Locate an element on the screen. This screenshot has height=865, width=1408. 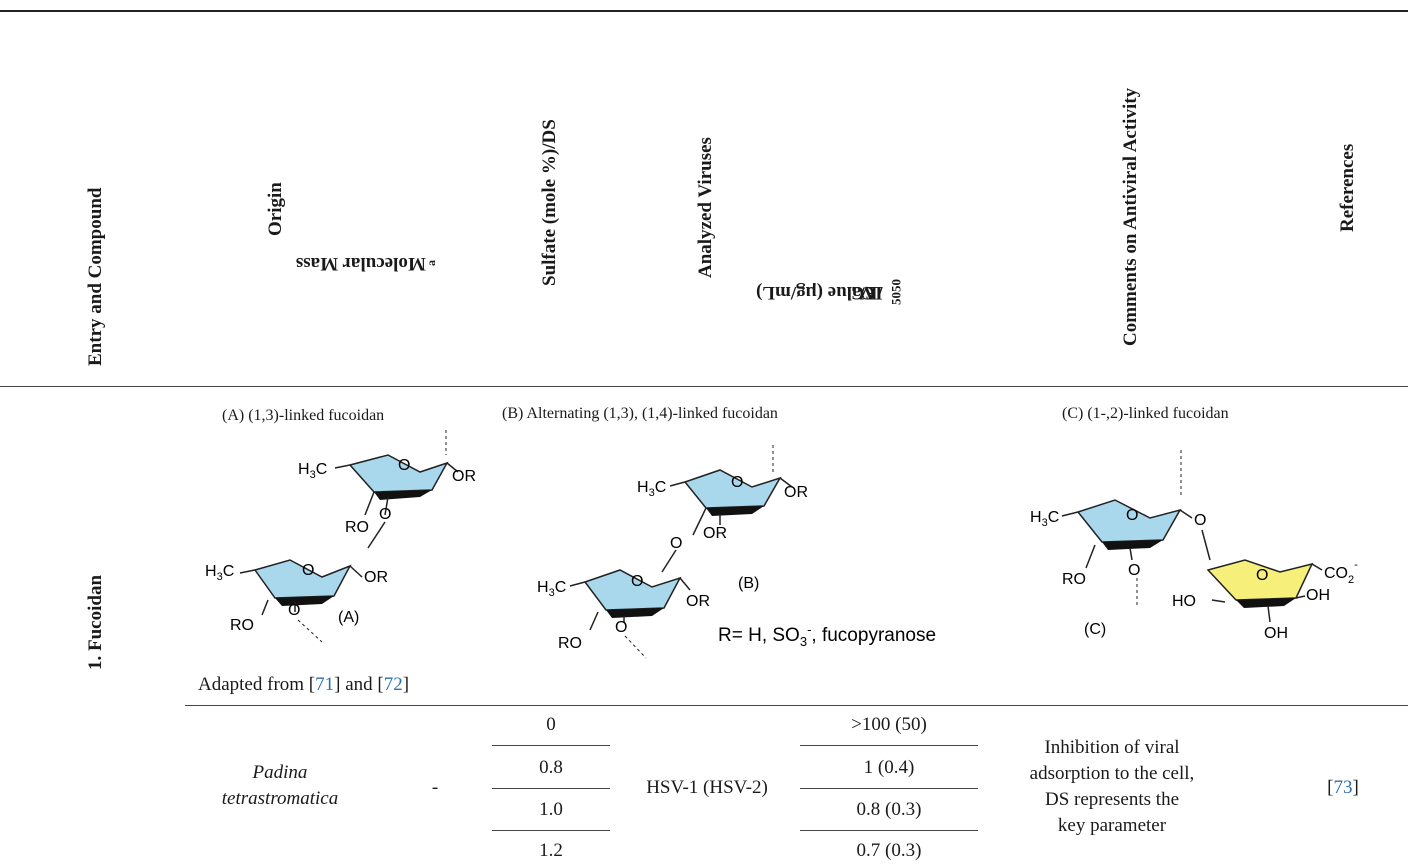
structure-c-drawing: H3C O RO O O O CO2- HO OH OH (C) is located at coordinates (1194, 546).